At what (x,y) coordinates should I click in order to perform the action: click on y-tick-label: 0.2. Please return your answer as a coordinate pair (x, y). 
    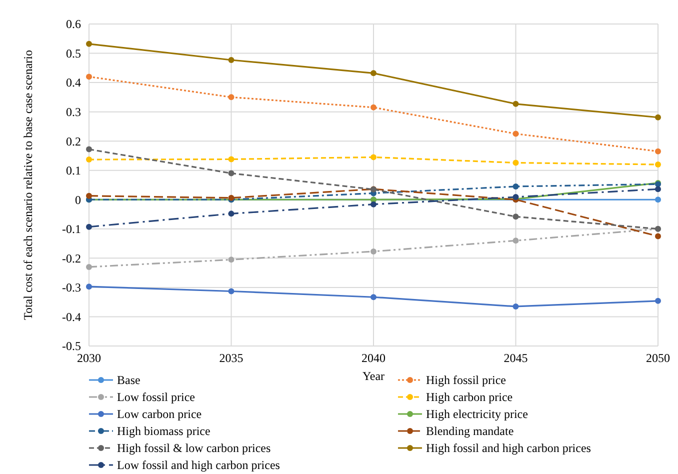
    Looking at the image, I should click on (73, 141).